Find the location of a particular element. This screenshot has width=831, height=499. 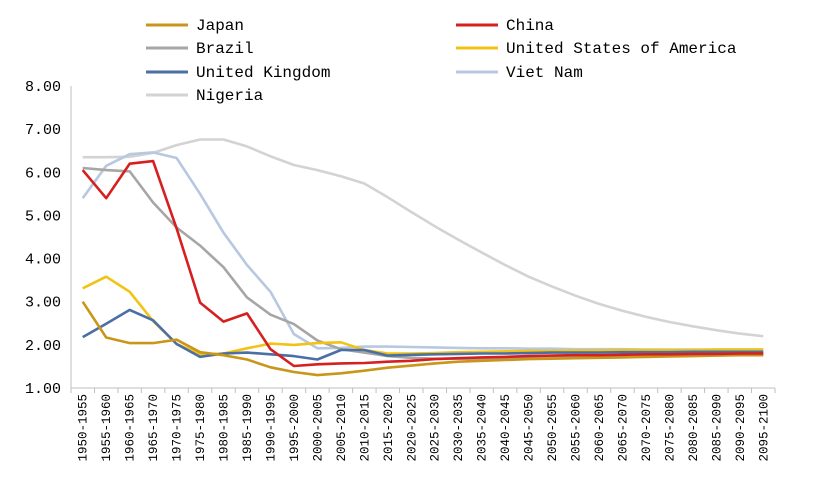

y-tick-label: 4.00 is located at coordinates (43, 260).